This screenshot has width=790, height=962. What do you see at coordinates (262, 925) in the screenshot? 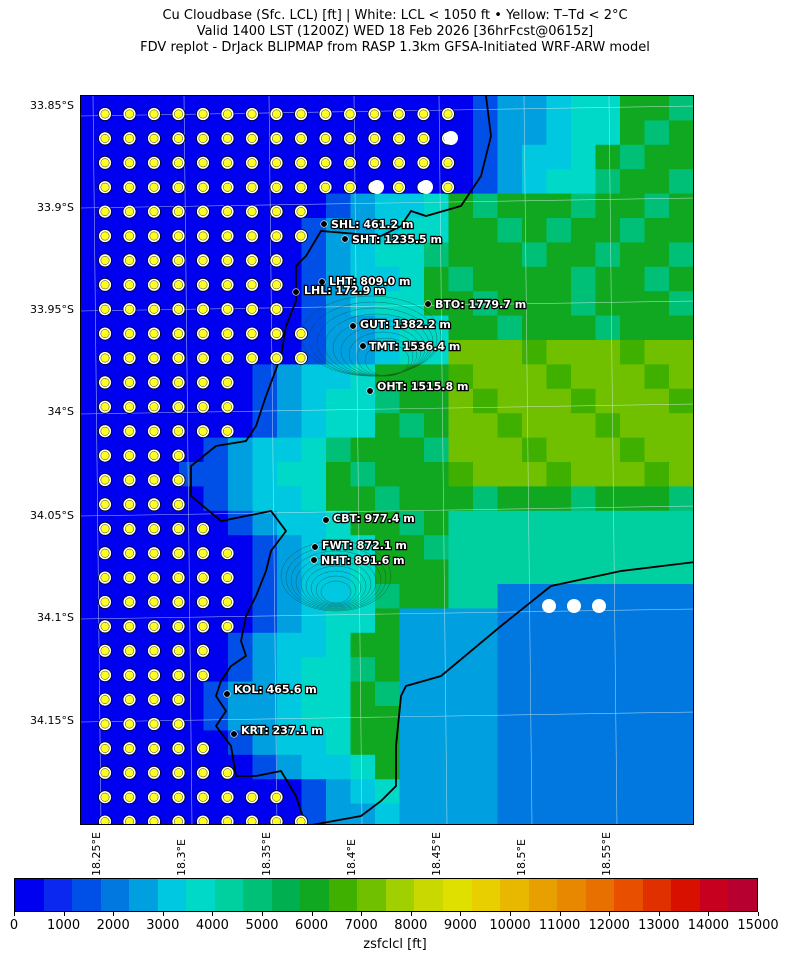
I see `colorbar-tick-label: 5000` at bounding box center [262, 925].